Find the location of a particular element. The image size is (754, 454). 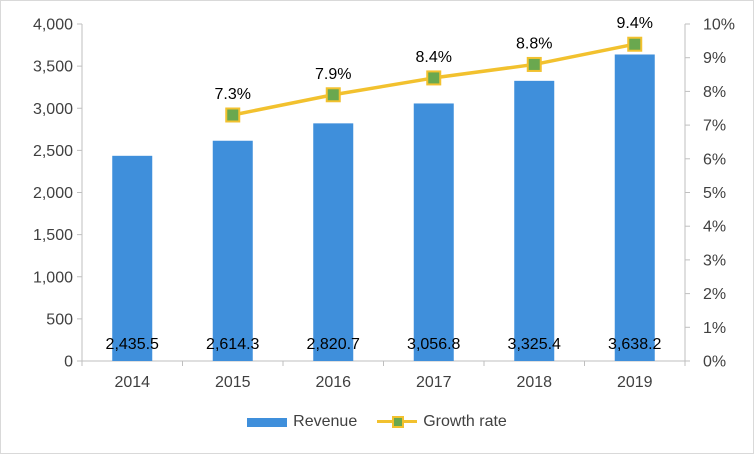

revenue-data-label: 2,435.5 is located at coordinates (132, 344).